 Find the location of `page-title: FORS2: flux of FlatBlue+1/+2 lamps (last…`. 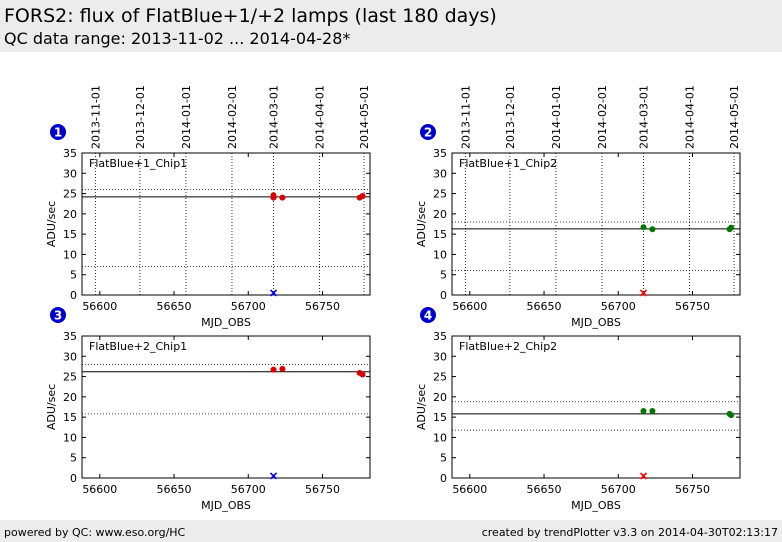

page-title: FORS2: flux of FlatBlue+1/+2 lamps (last… is located at coordinates (250, 16).